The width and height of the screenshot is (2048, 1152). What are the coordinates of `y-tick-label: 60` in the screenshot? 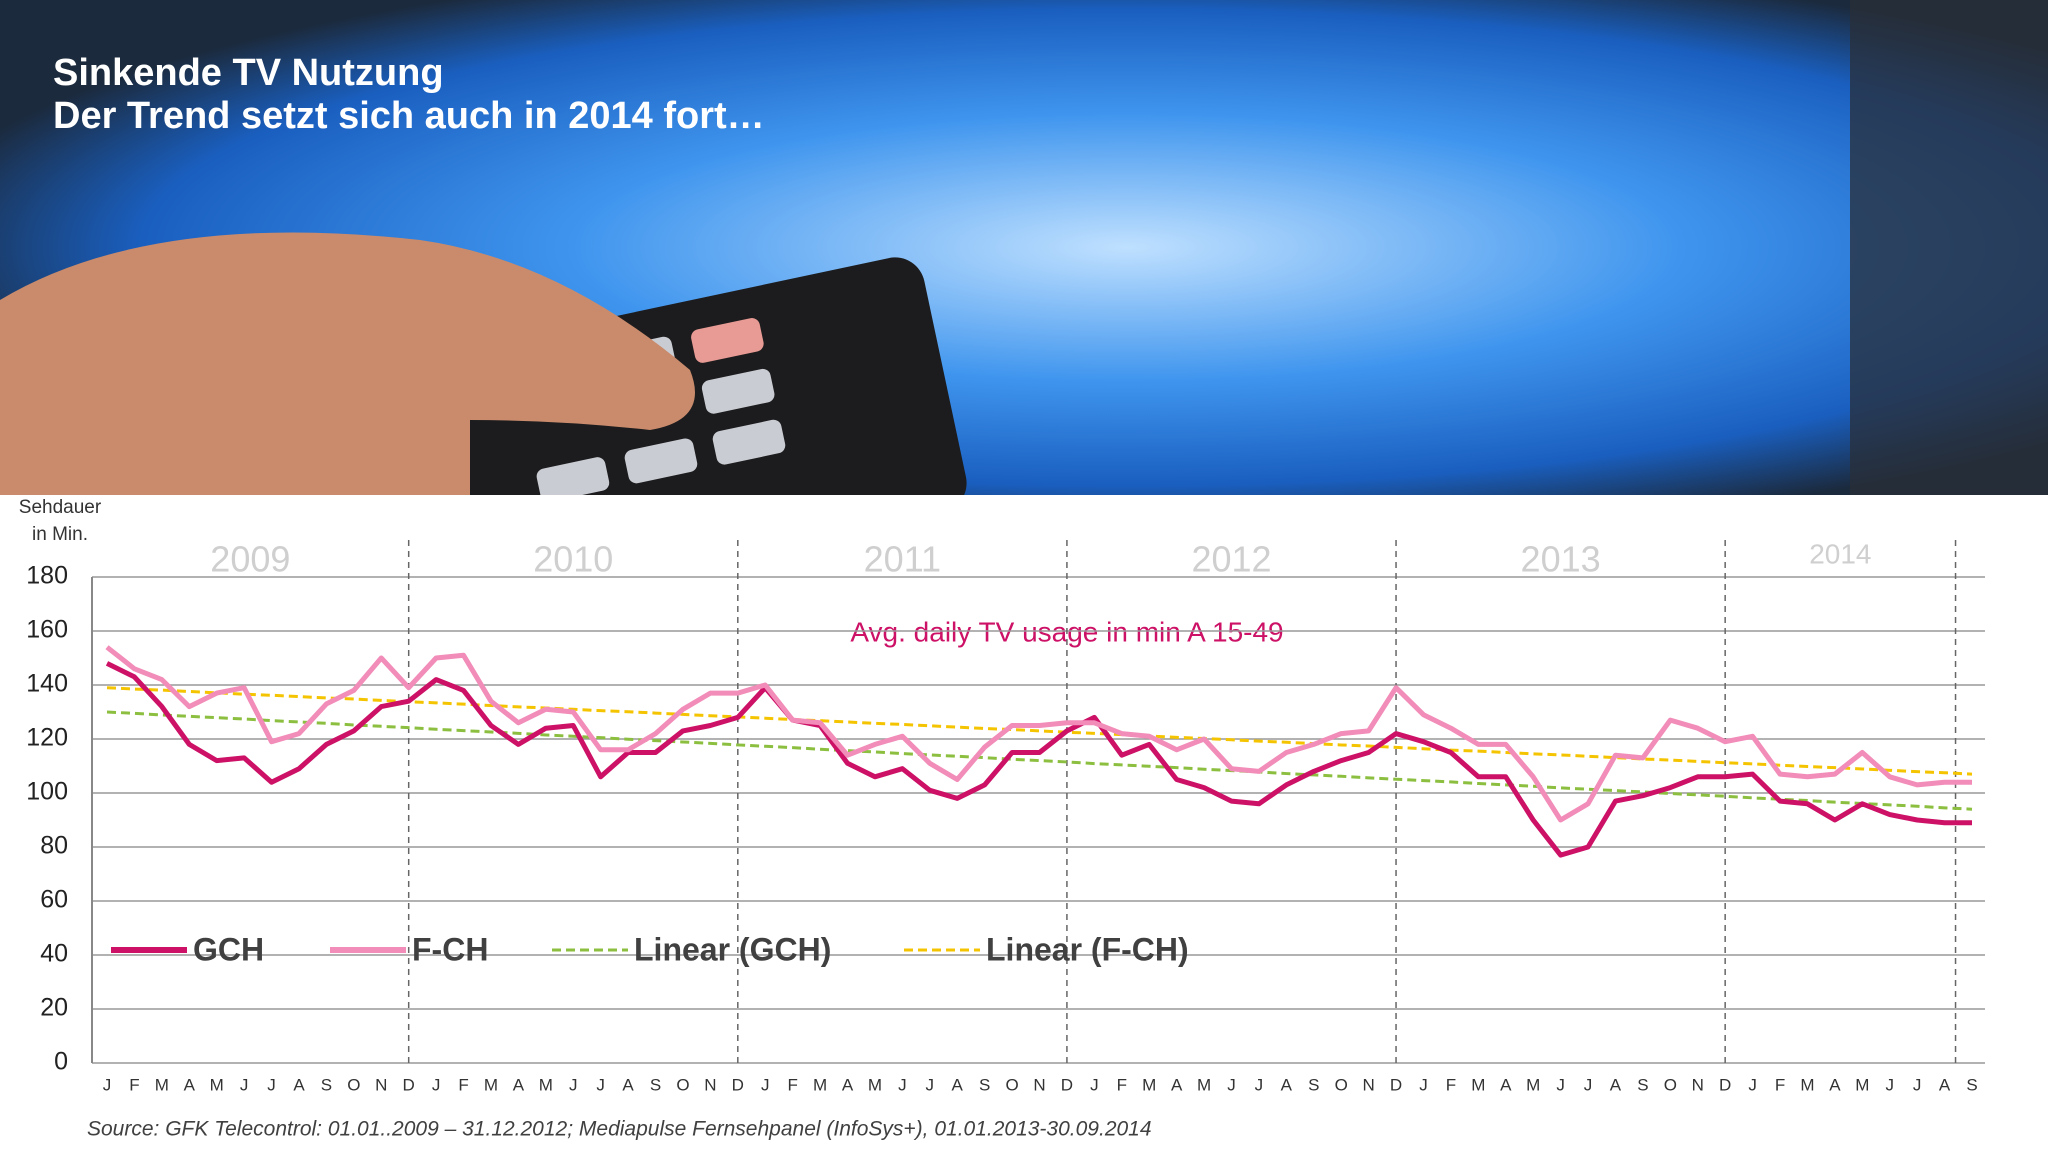 It's located at (54, 900).